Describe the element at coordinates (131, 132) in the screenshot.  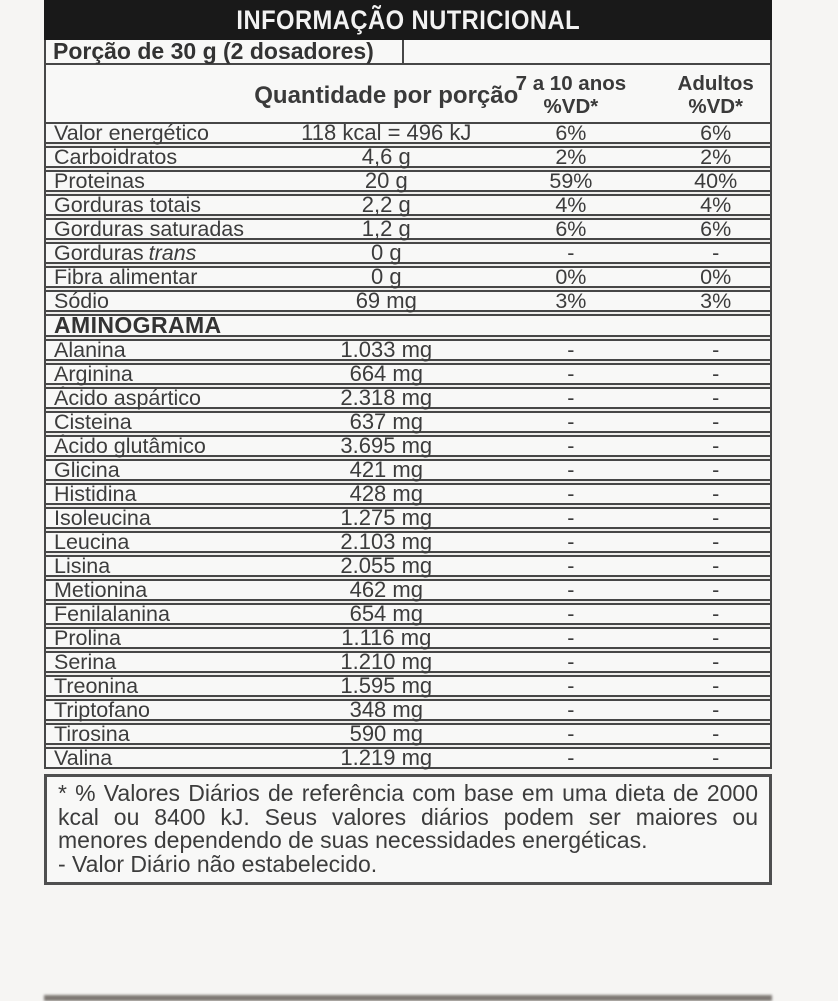
I see `nutrient-label: Valor energético` at that location.